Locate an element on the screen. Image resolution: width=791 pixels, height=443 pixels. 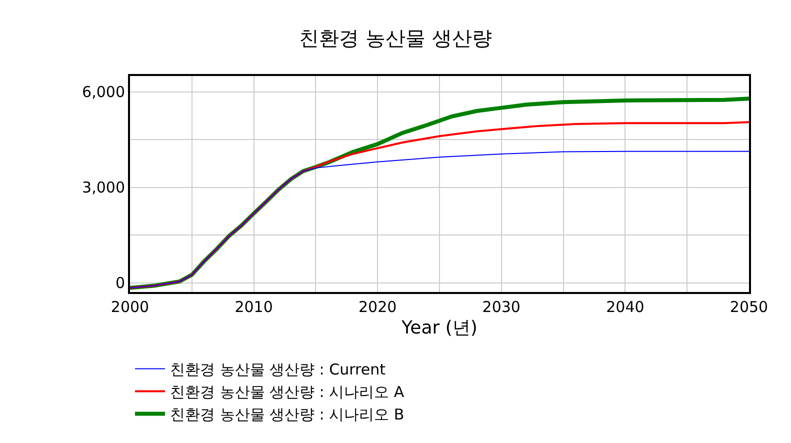
x-tick-label: 2010 is located at coordinates (253, 307).